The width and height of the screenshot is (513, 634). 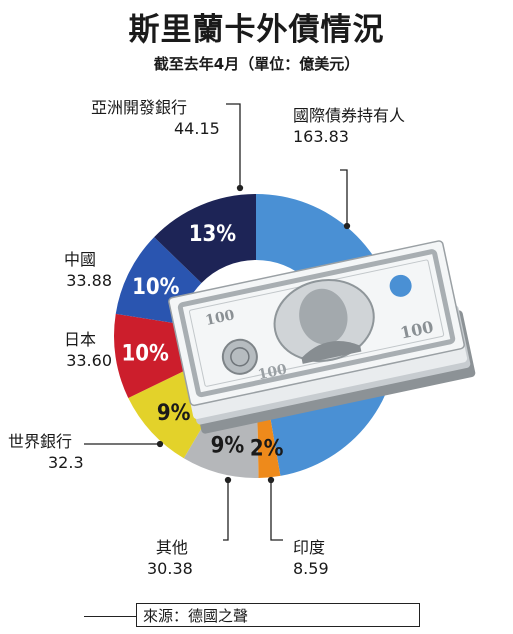 I want to click on percent-label-6: 13%, so click(x=213, y=234).